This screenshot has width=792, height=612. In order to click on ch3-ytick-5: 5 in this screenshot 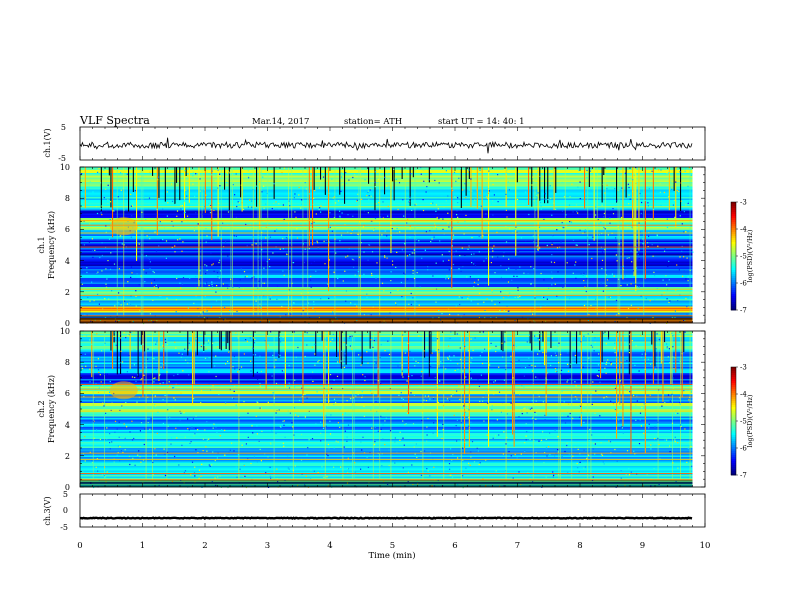, I will do `click(65, 494)`.